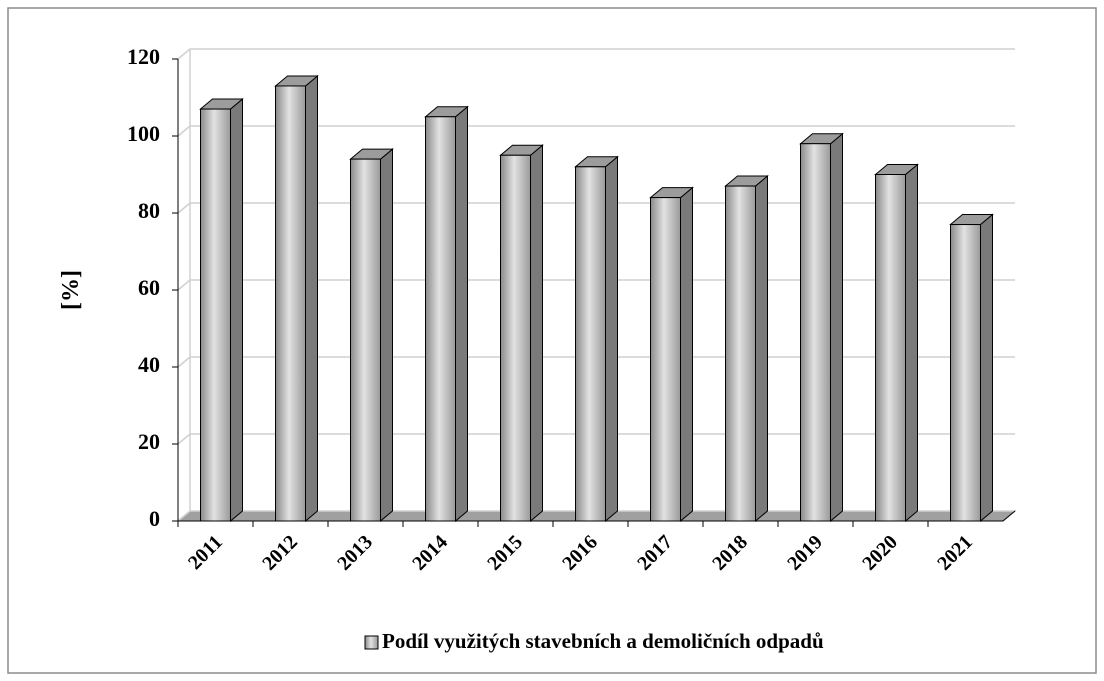 This screenshot has width=1104, height=681. What do you see at coordinates (149, 364) in the screenshot?
I see `y-tick-label: 40` at bounding box center [149, 364].